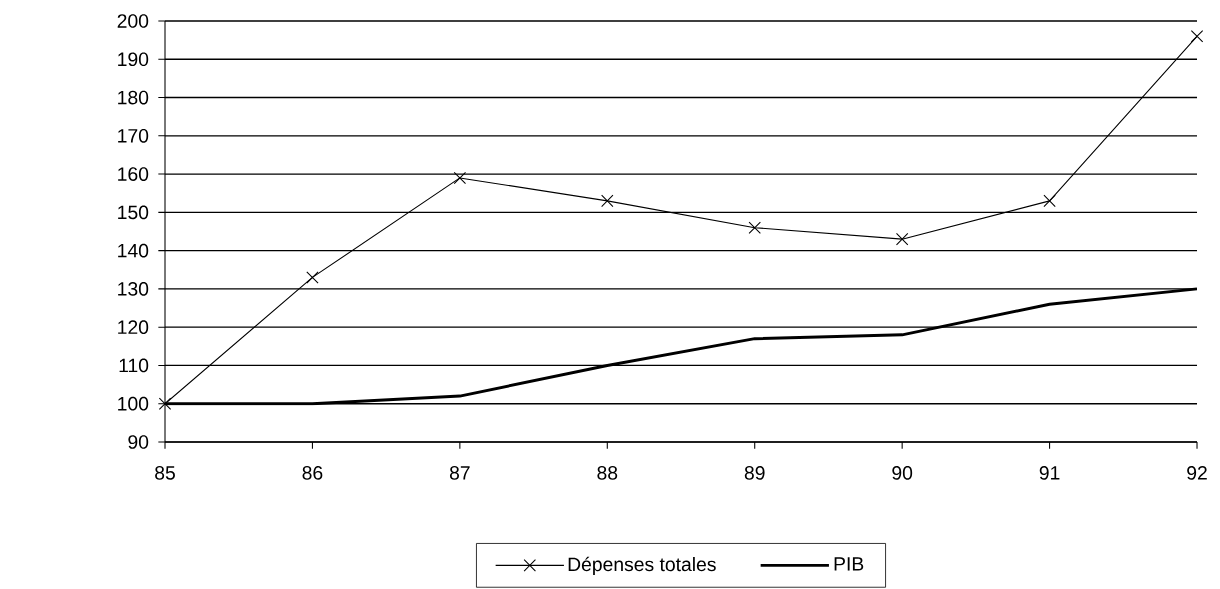  I want to click on x-tick-label: 92, so click(1197, 473).